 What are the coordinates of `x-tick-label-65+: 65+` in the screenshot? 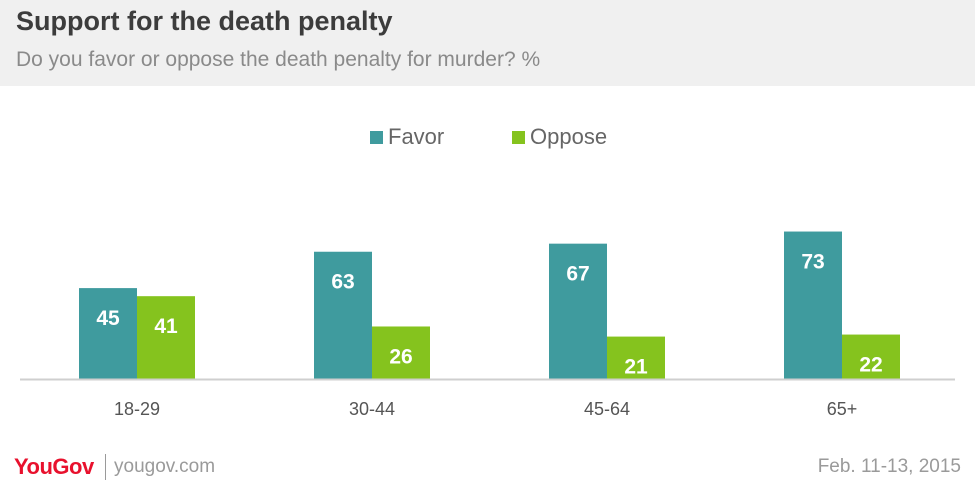 It's located at (842, 409).